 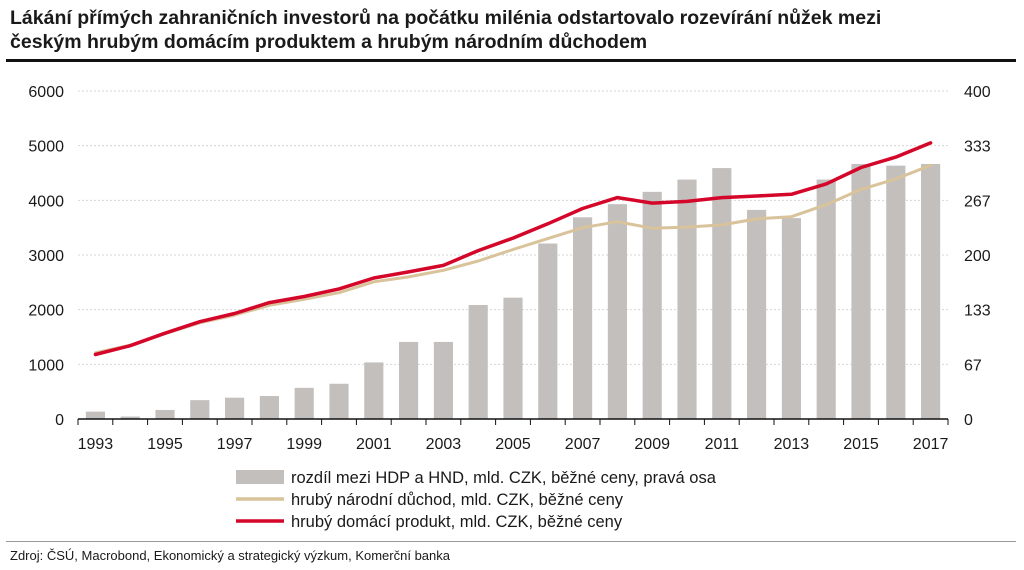 I want to click on bar-2004, so click(x=478, y=362).